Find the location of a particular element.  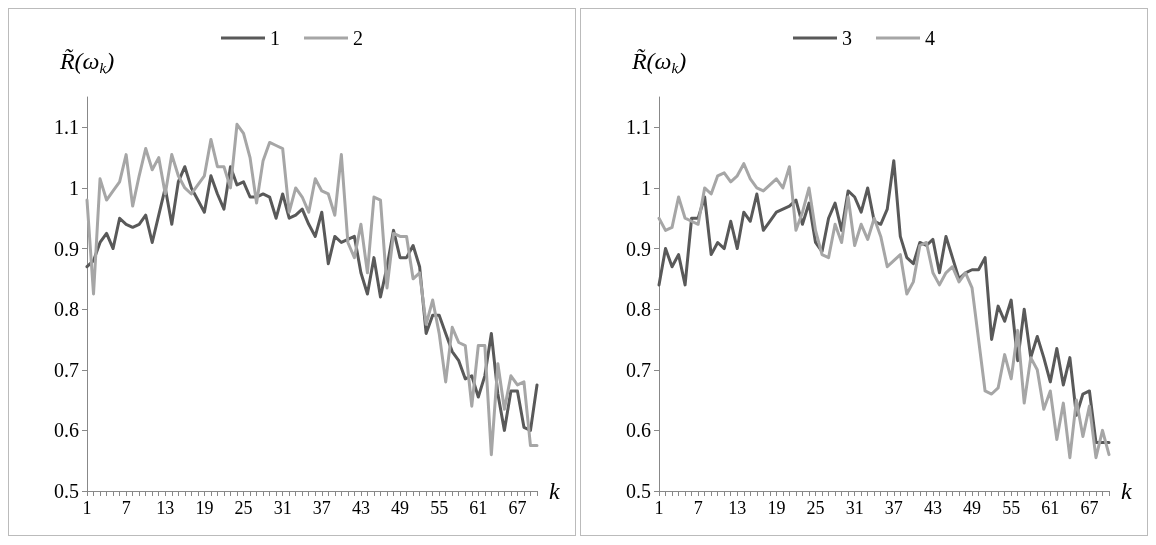

legend-label: 1 is located at coordinates (275, 38).